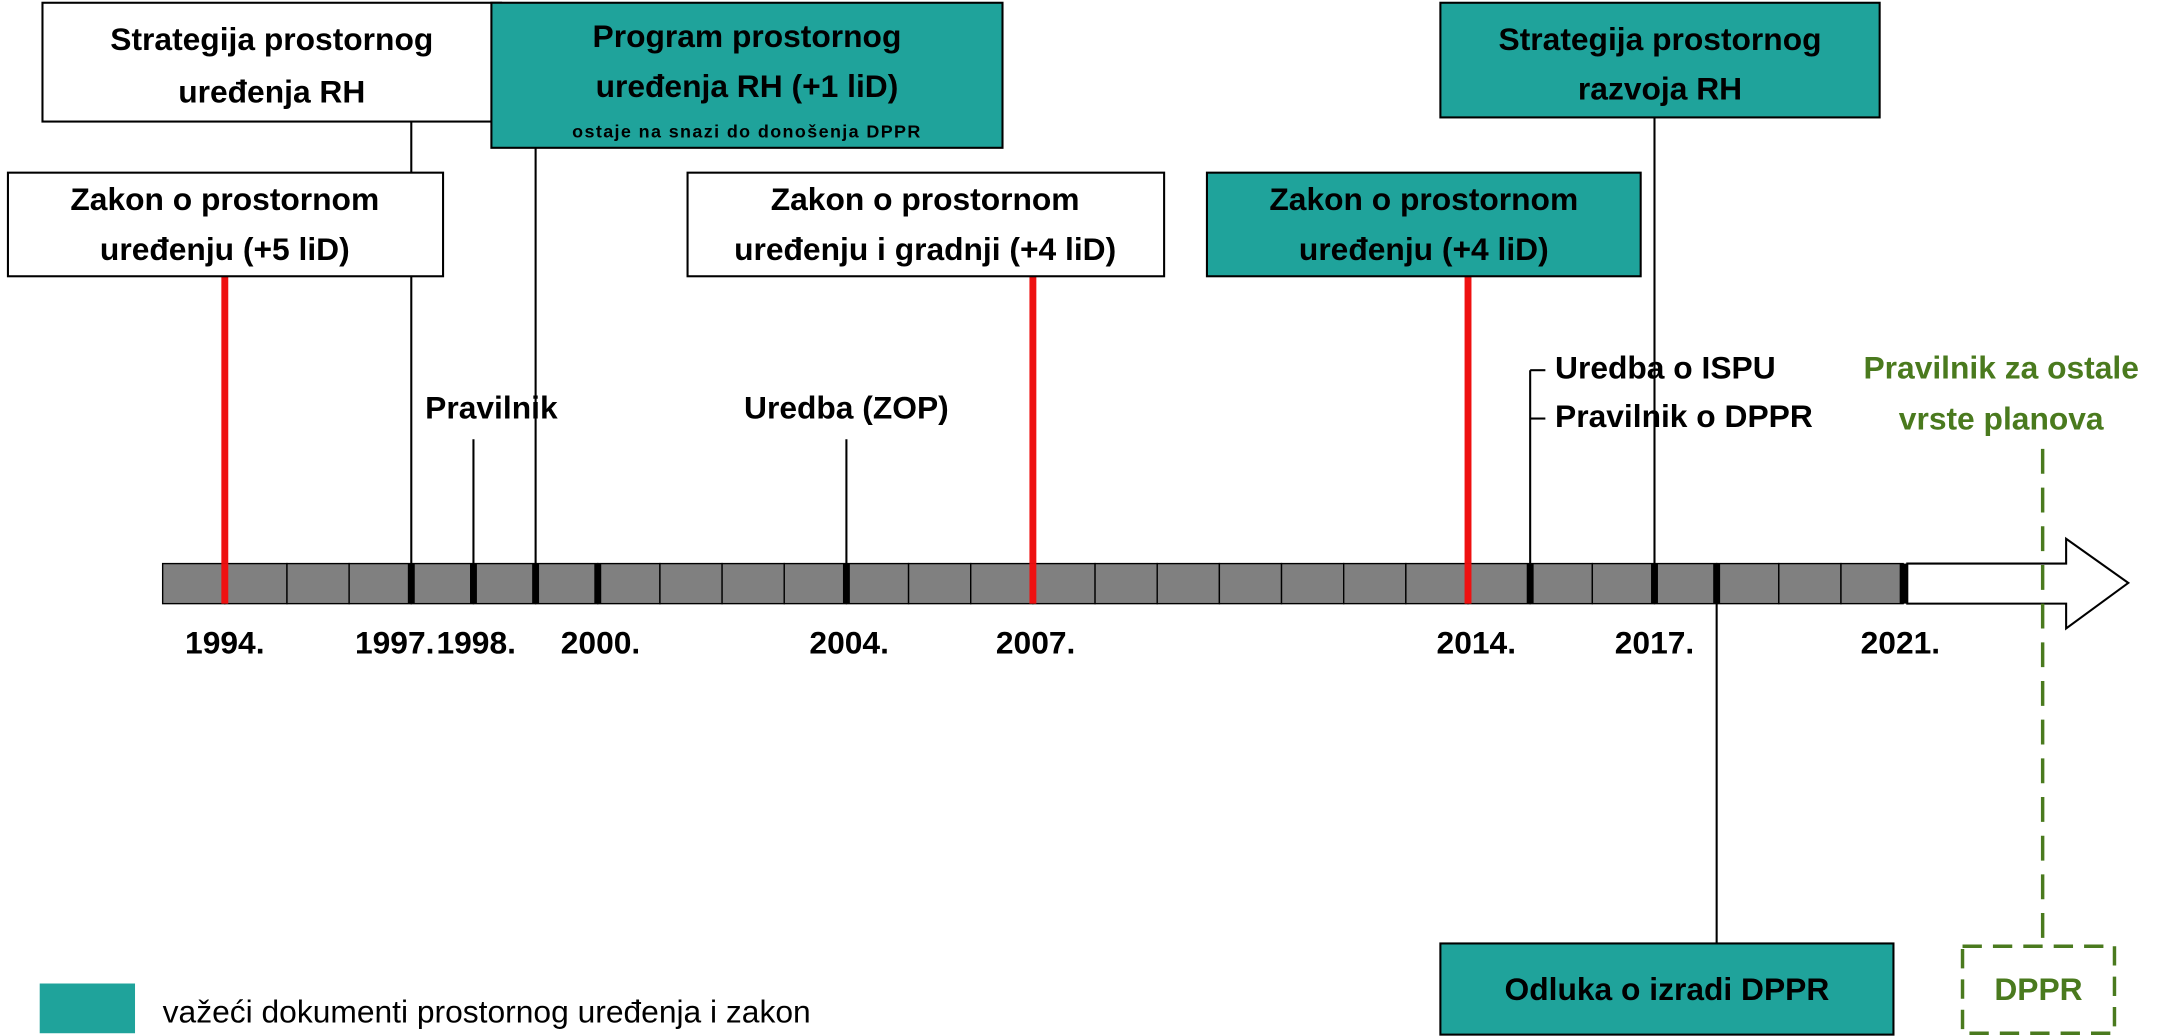 The image size is (2168, 1036). What do you see at coordinates (1660, 89) in the screenshot?
I see `box-text: razvoja RH` at bounding box center [1660, 89].